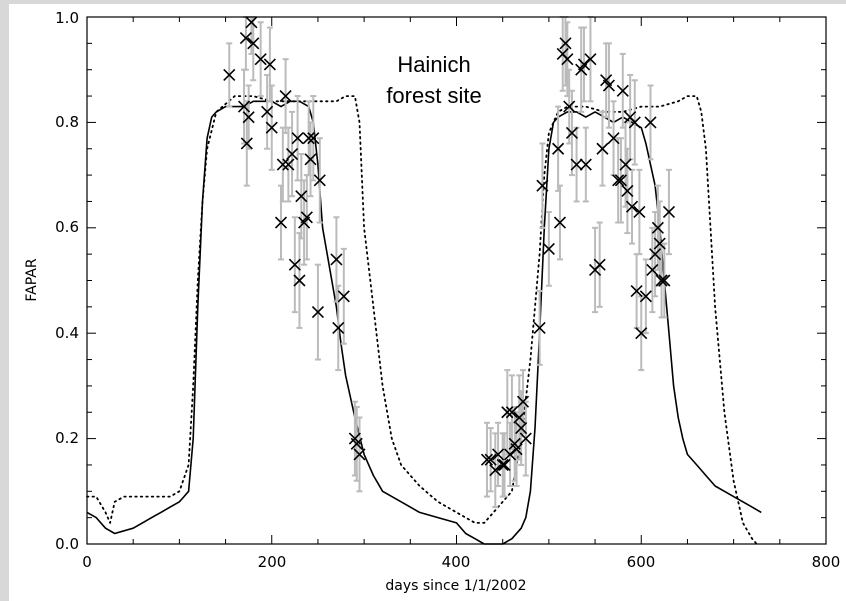  What do you see at coordinates (4, 300) in the screenshot?
I see `left-border` at bounding box center [4, 300].